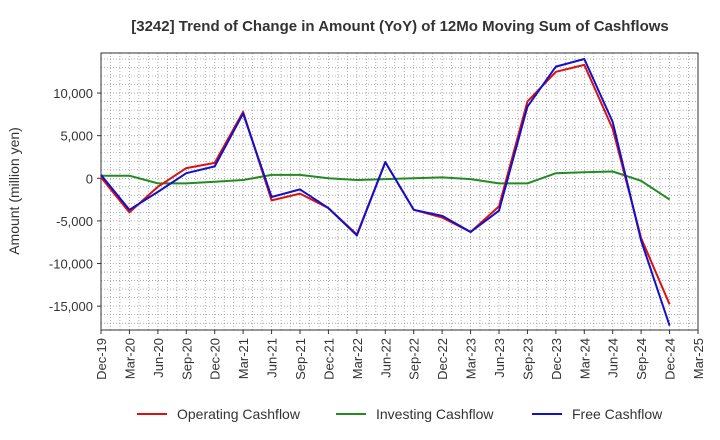  Describe the element at coordinates (617, 414) in the screenshot. I see `legend-label: Free Cashflow` at that location.